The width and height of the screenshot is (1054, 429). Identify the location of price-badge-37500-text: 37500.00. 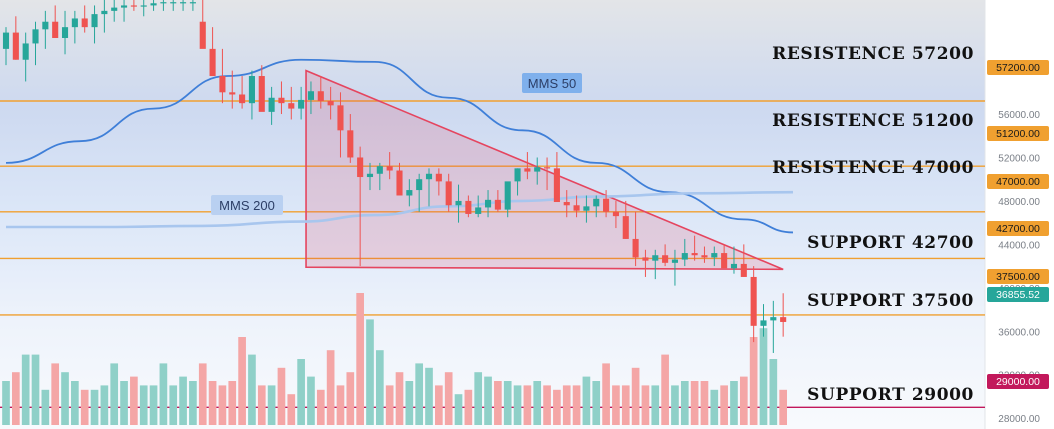
(1018, 277).